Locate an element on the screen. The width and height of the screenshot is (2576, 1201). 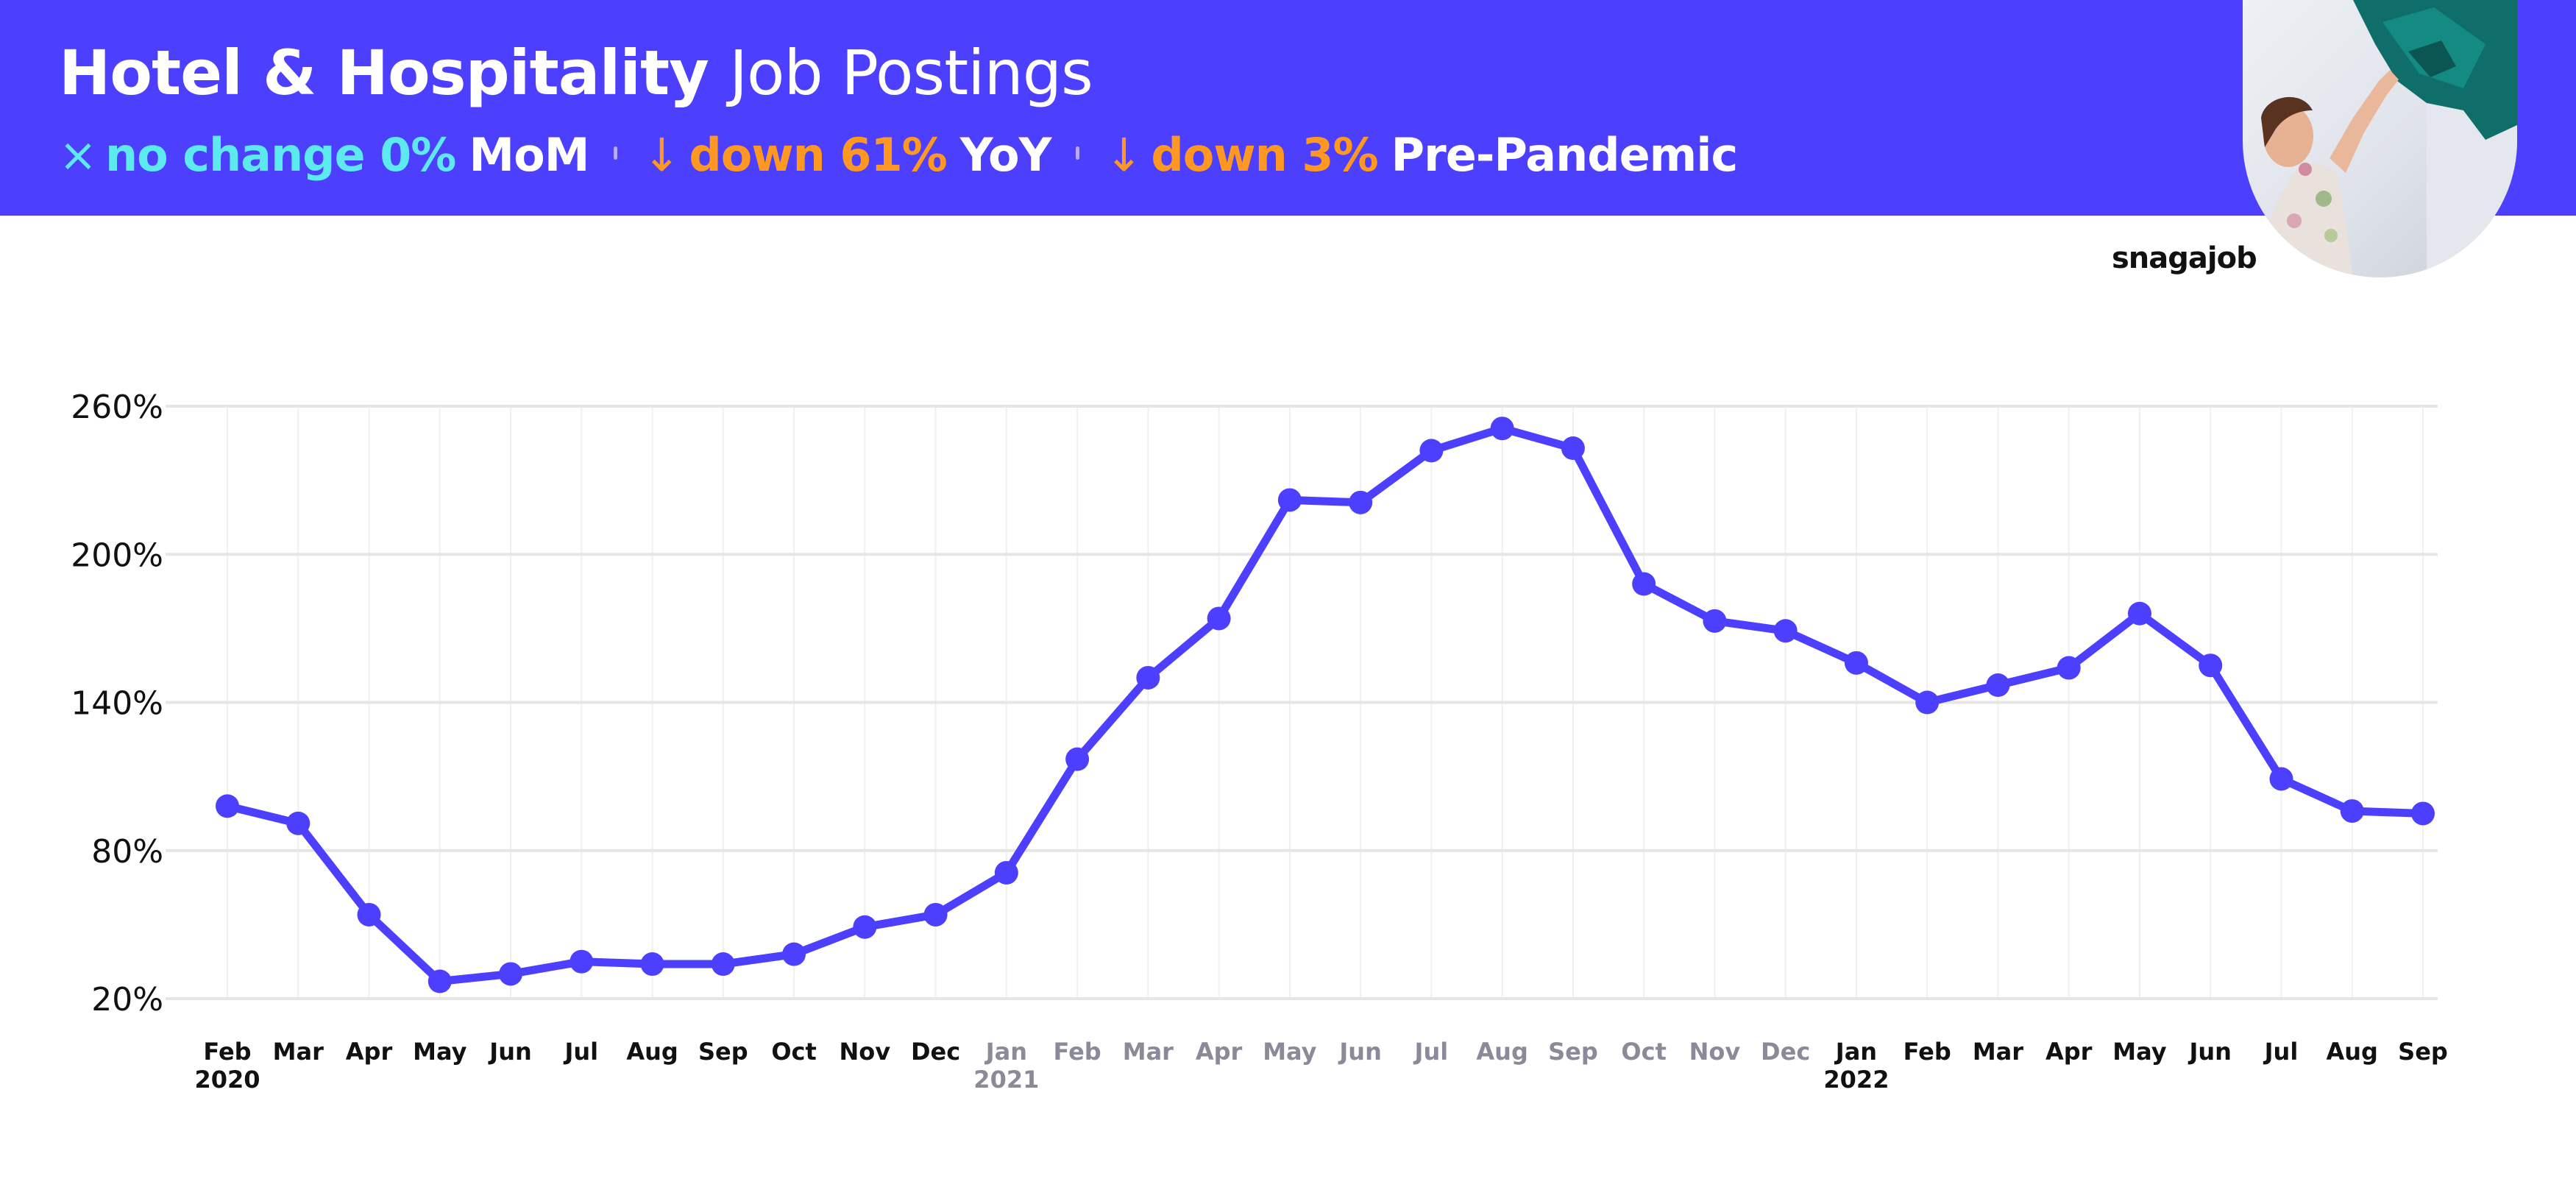
stat-yoy-suffix: YoY is located at coordinates (1005, 155).